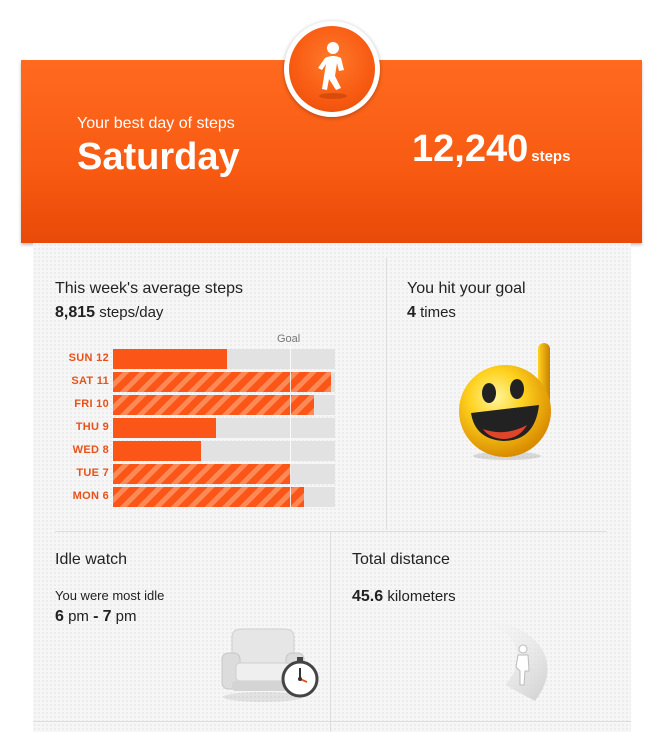 Image resolution: width=656 pixels, height=732 pixels. Describe the element at coordinates (110, 595) in the screenshot. I see `idle-subtitle: You were most idle` at that location.